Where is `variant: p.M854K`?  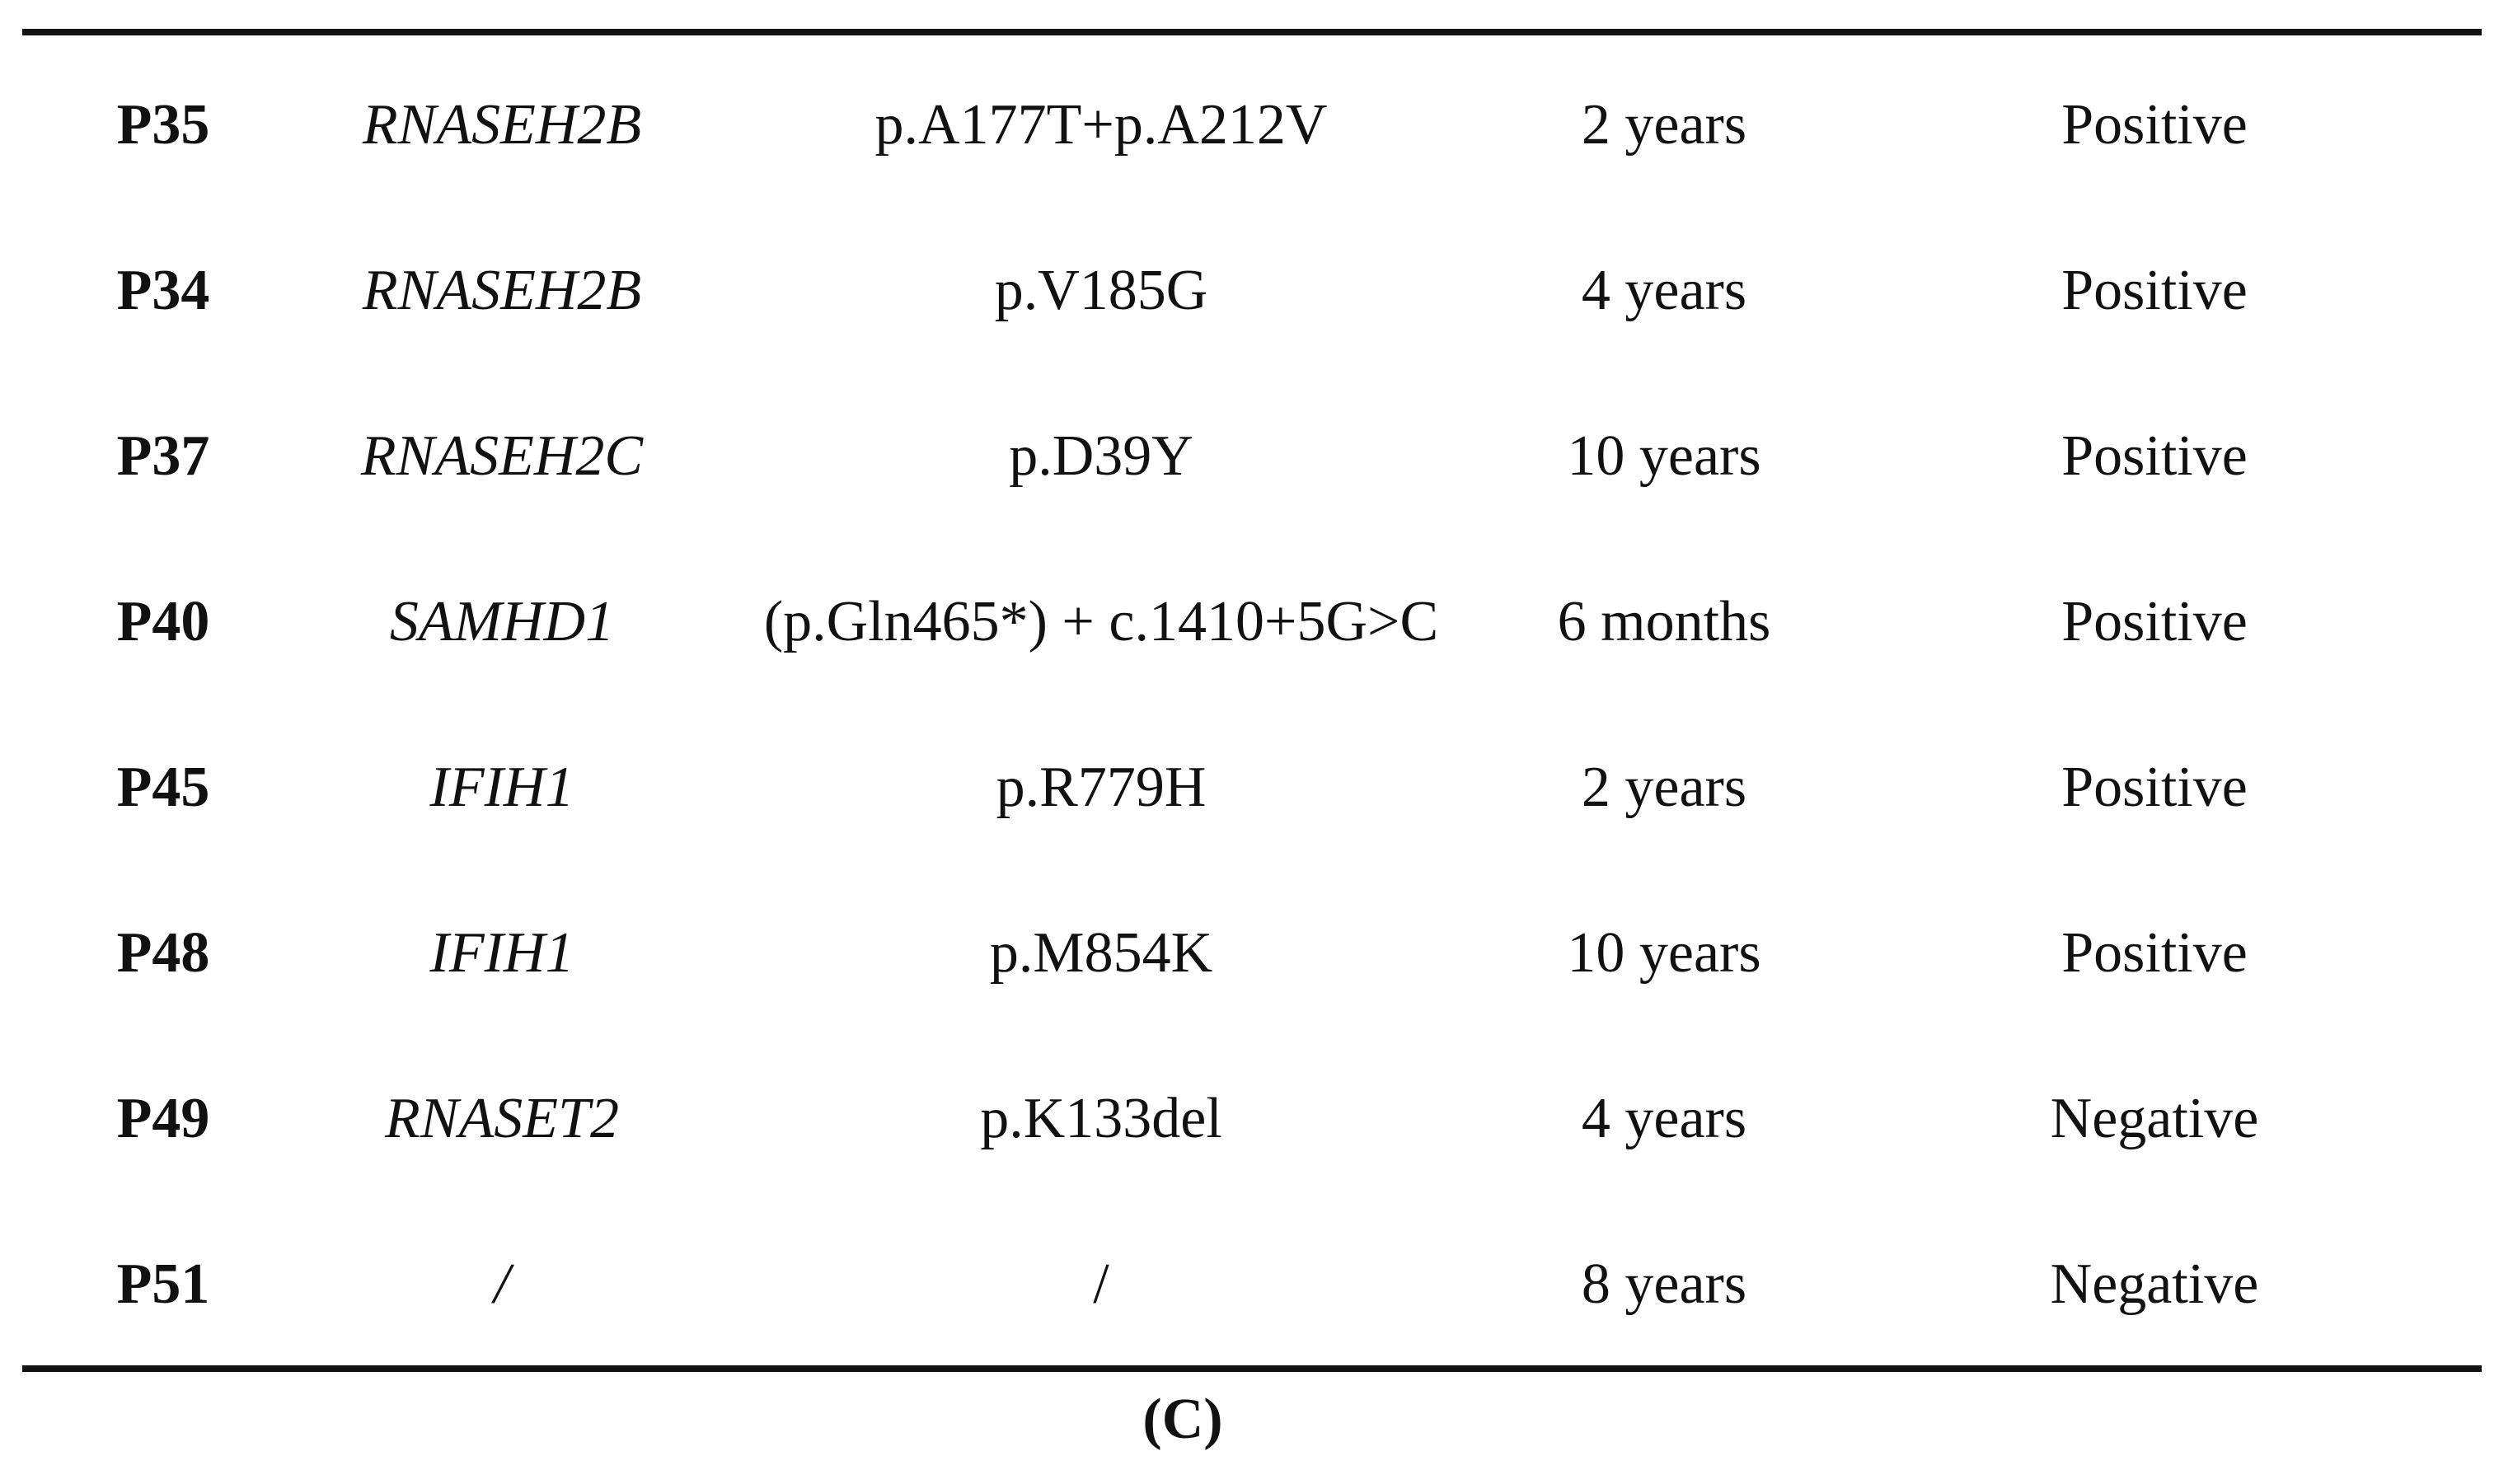 variant: p.M854K is located at coordinates (1101, 953).